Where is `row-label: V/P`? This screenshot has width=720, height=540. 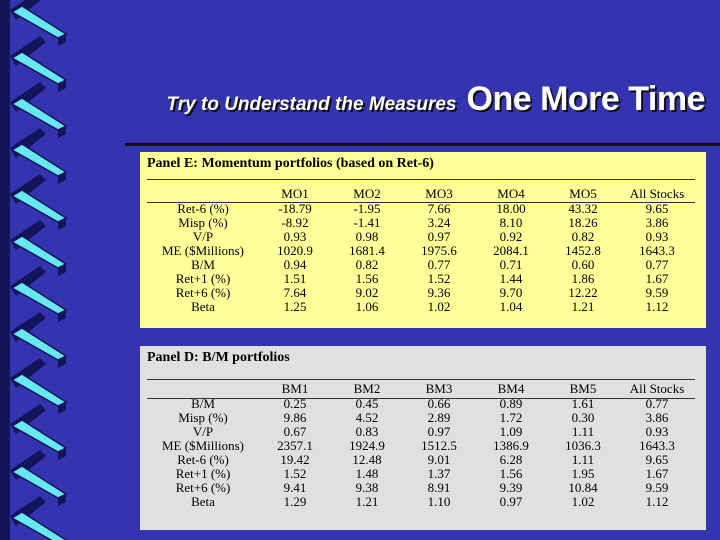
row-label: V/P is located at coordinates (203, 236).